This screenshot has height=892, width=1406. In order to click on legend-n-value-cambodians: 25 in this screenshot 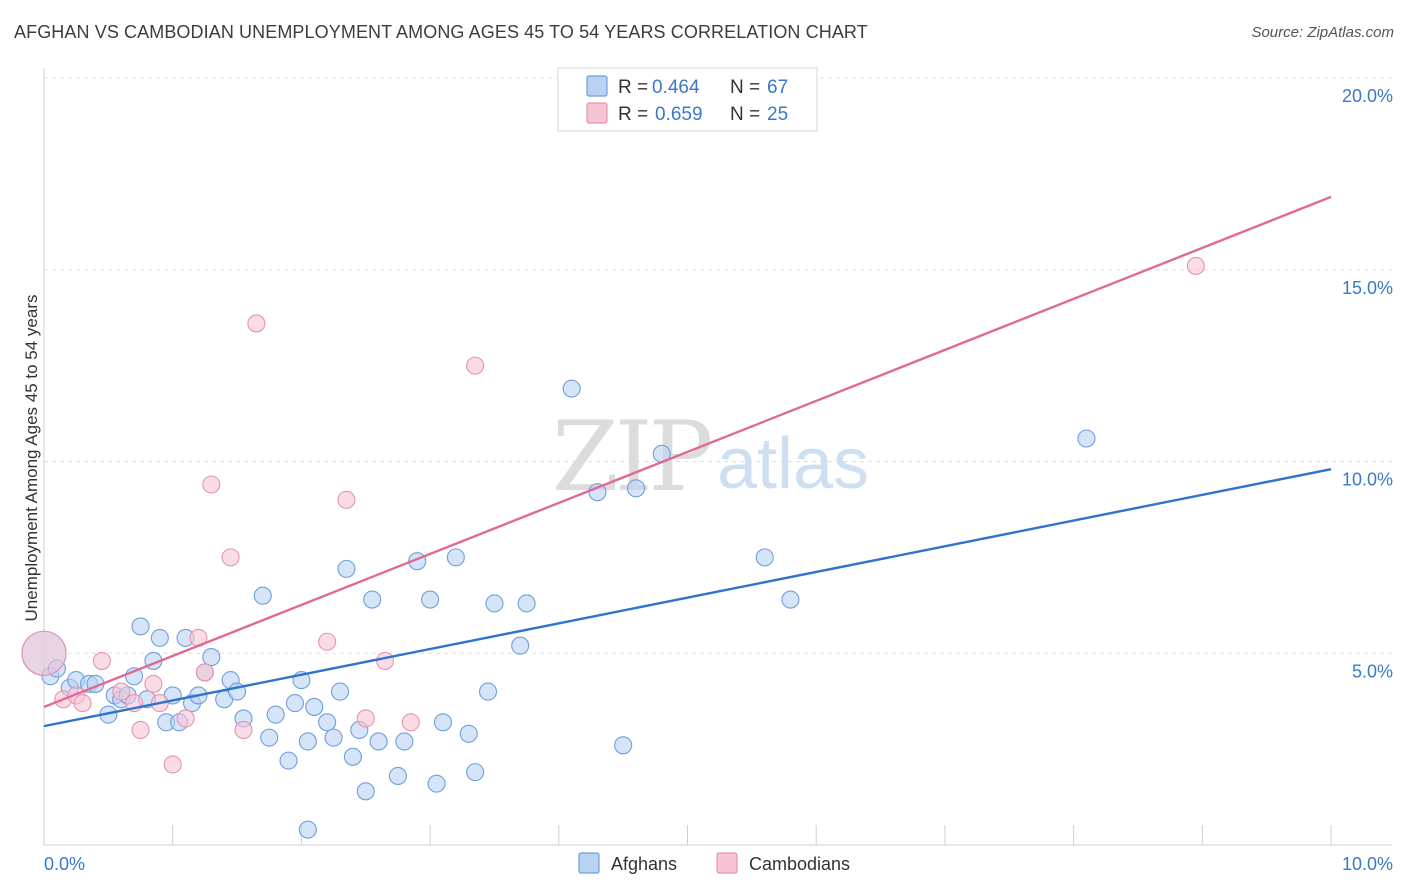, I will do `click(777, 114)`.